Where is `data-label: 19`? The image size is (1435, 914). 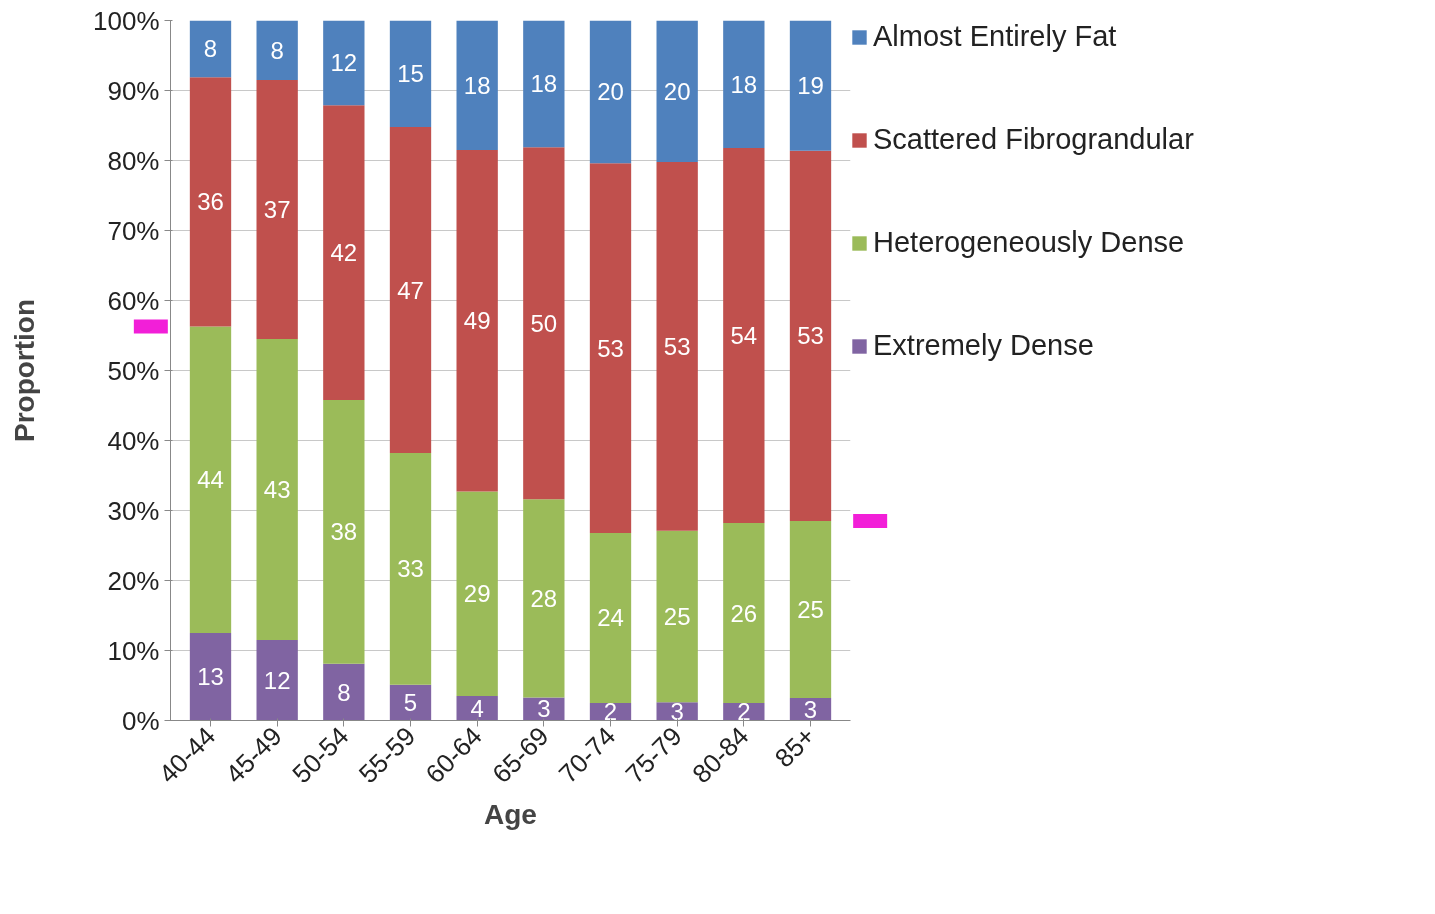 data-label: 19 is located at coordinates (810, 86).